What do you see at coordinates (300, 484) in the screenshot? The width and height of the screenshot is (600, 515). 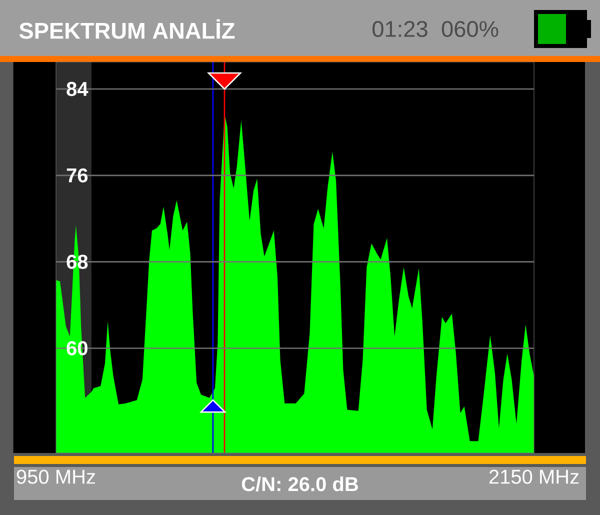 I see `text: C/N: 26.0 dB` at bounding box center [300, 484].